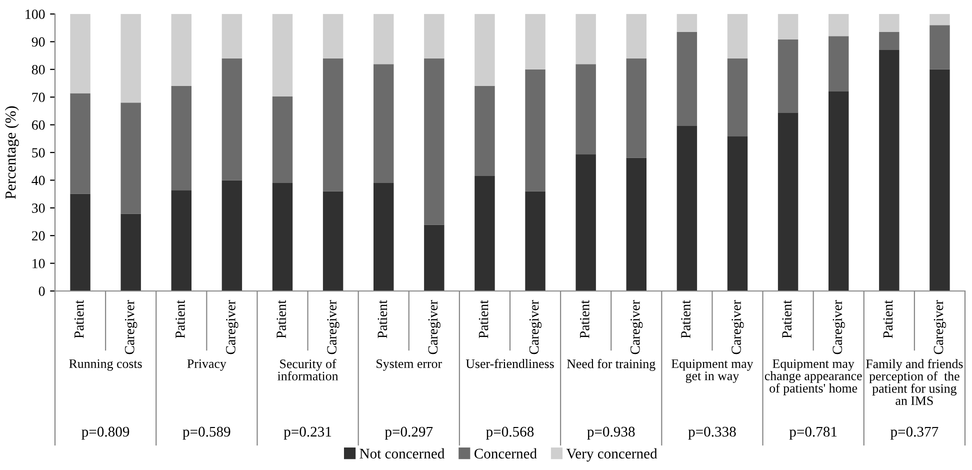 This screenshot has width=972, height=470. I want to click on text: System error, so click(409, 365).